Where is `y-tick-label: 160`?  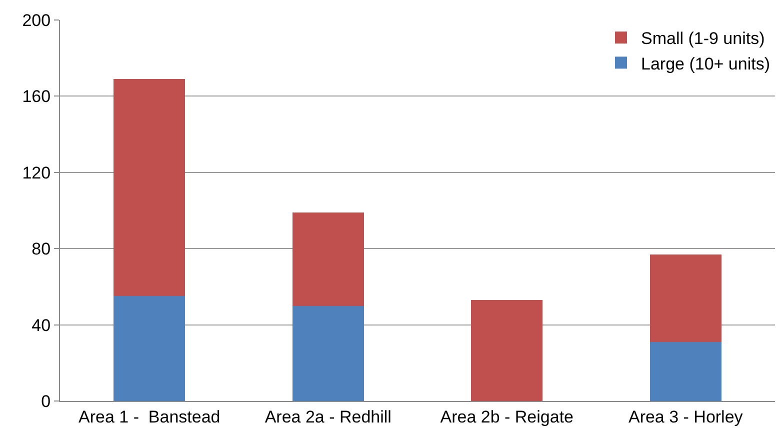 y-tick-label: 160 is located at coordinates (36, 96).